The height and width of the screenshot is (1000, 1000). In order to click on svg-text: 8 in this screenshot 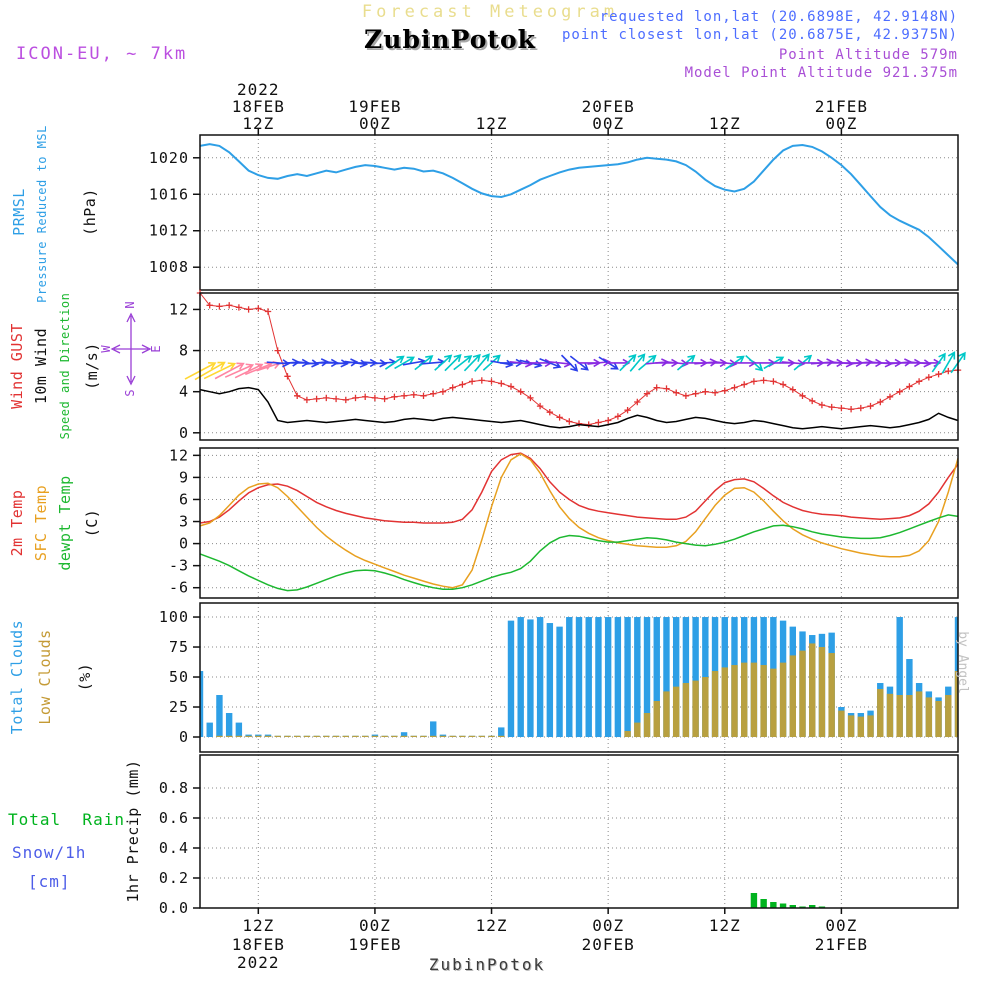, I will do `click(184, 351)`.